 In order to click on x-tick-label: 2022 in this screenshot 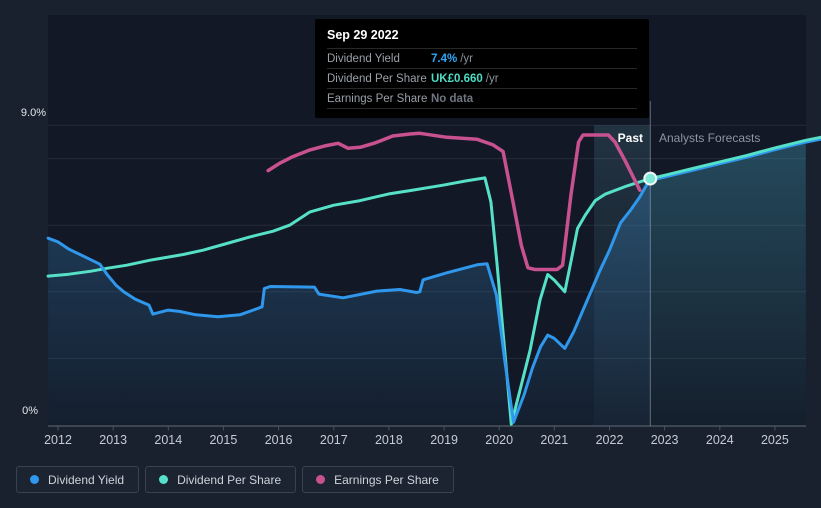, I will do `click(610, 440)`.